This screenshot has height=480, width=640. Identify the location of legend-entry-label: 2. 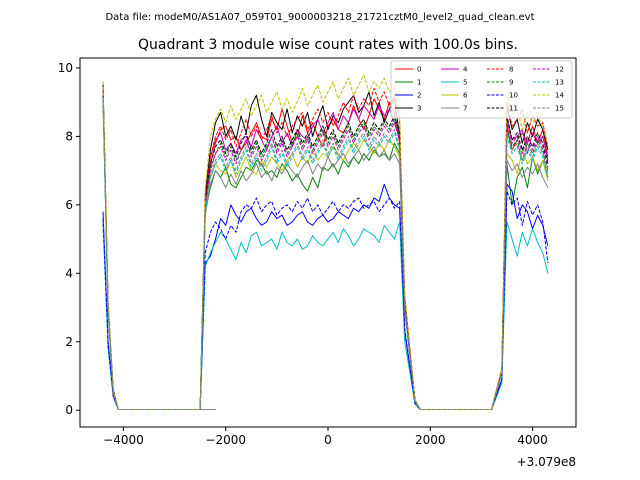
(419, 96).